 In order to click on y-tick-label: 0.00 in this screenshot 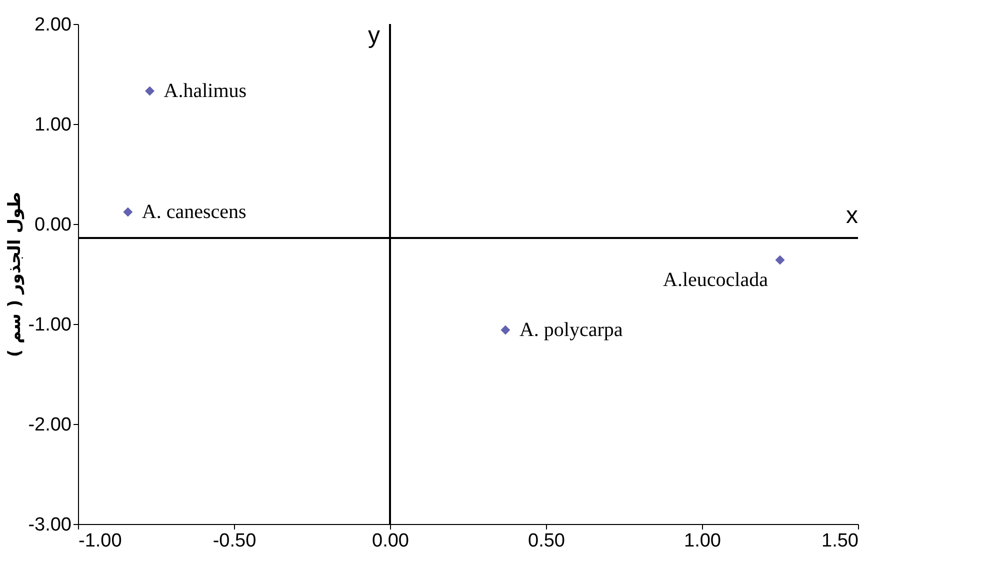, I will do `click(53, 225)`.